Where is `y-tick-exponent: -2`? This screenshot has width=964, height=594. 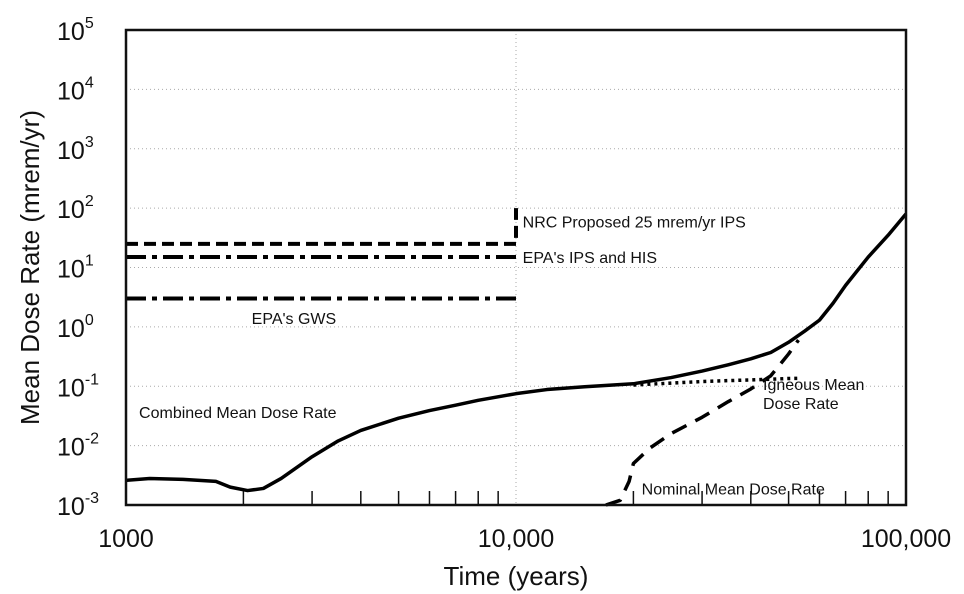
y-tick-exponent: -2 is located at coordinates (92, 439).